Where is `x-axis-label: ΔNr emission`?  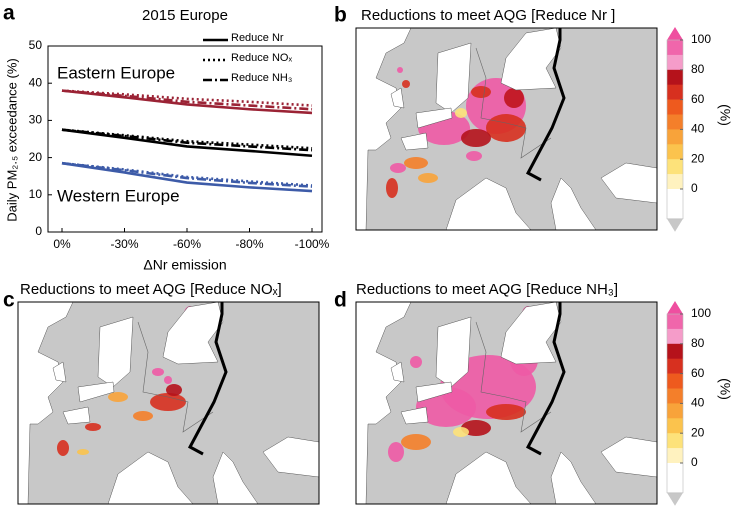 x-axis-label: ΔNr emission is located at coordinates (184, 265).